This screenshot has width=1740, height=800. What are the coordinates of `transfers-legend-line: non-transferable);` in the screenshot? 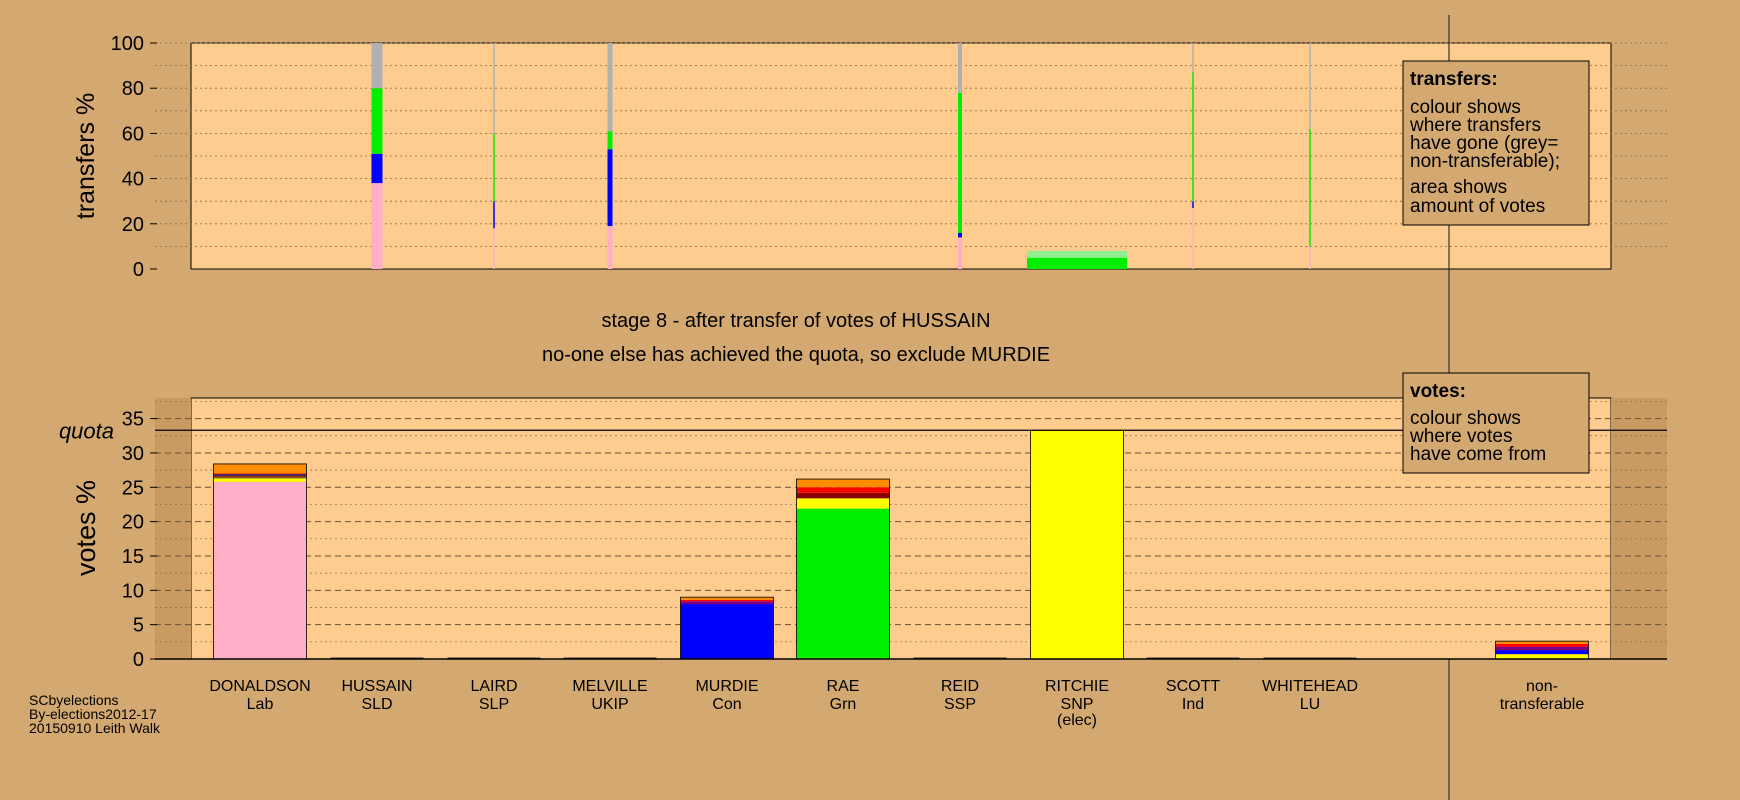 It's located at (1485, 161).